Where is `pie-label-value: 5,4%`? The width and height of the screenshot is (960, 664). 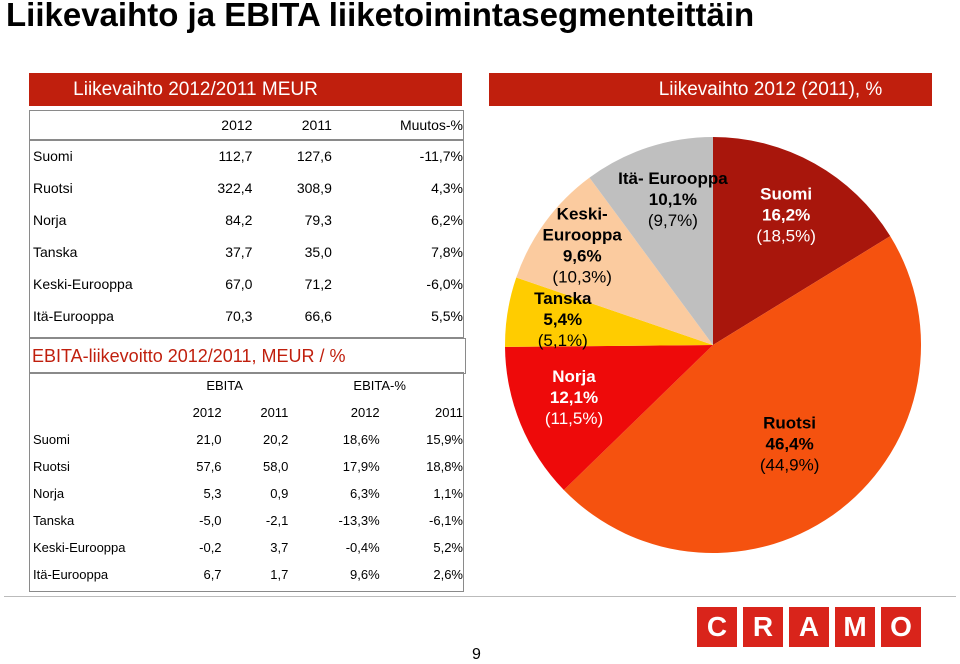
pie-label-value: 5,4% is located at coordinates (562, 319).